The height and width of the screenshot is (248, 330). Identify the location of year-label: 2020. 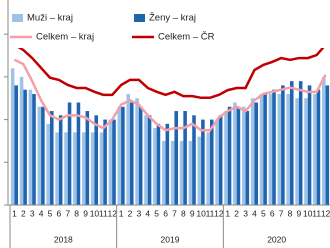
(276, 239).